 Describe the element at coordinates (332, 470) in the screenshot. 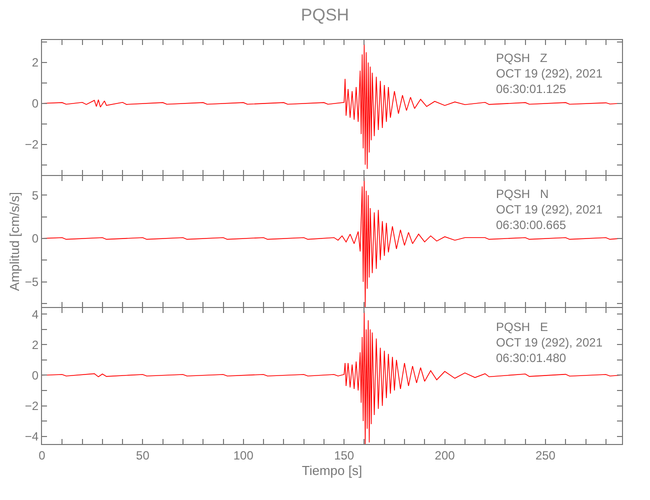

I see `x-axis-title: Tiempo [s]` at that location.